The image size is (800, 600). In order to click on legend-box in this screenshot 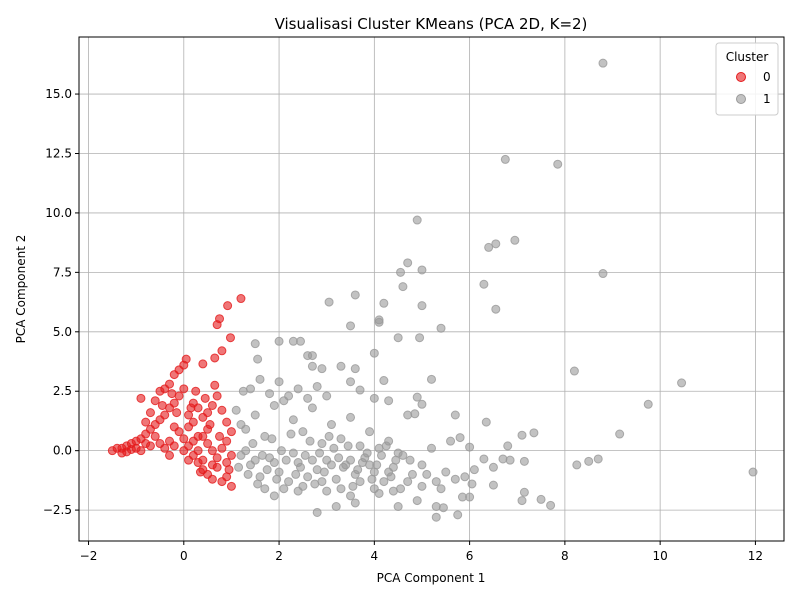, I will do `click(747, 79)`.